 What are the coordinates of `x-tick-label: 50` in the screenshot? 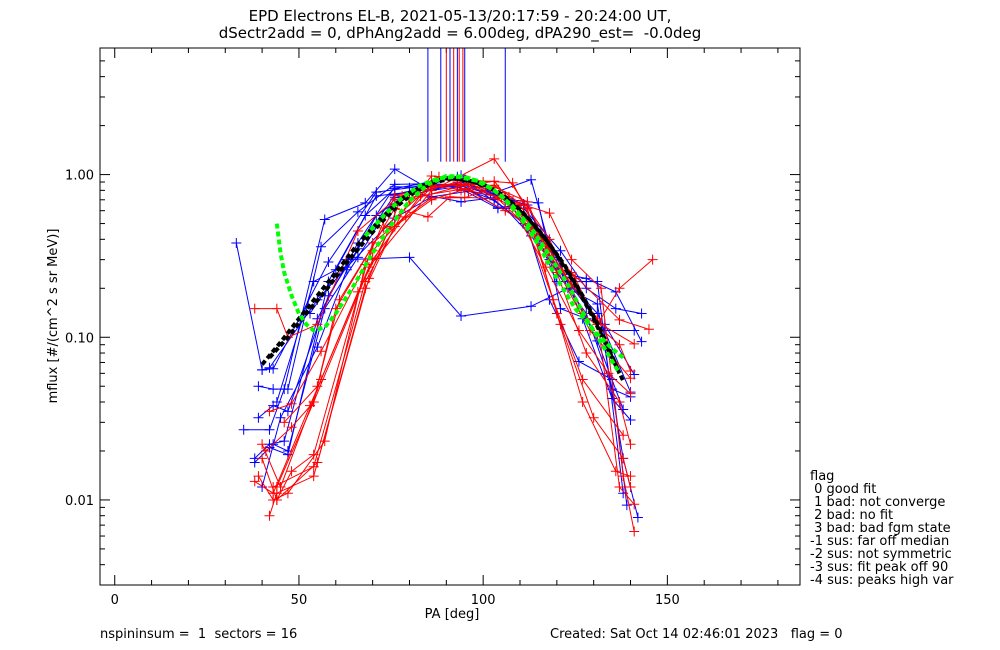 It's located at (299, 600).